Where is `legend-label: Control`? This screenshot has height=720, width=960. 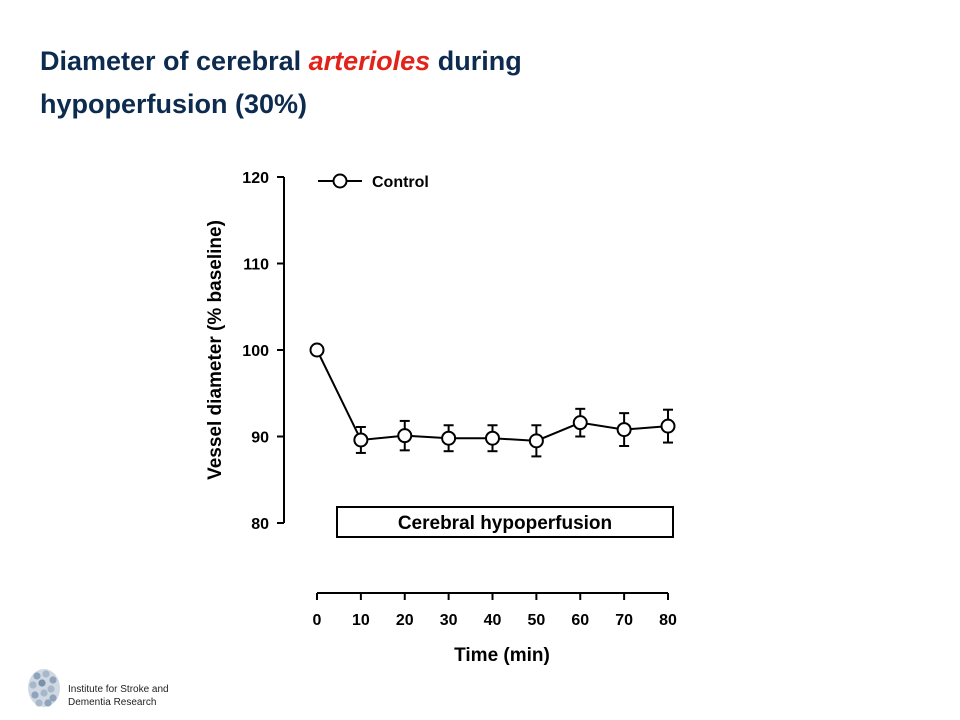 legend-label: Control is located at coordinates (400, 182).